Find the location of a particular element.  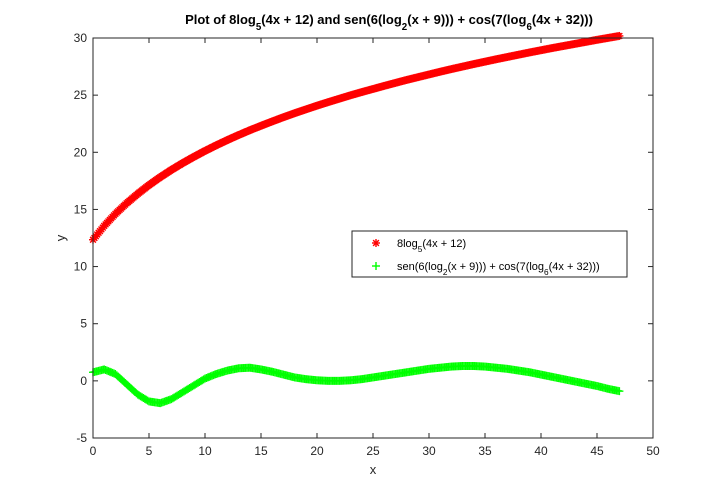

legend-label-part: (x + 9))) + cos(7(log is located at coordinates (495, 267).